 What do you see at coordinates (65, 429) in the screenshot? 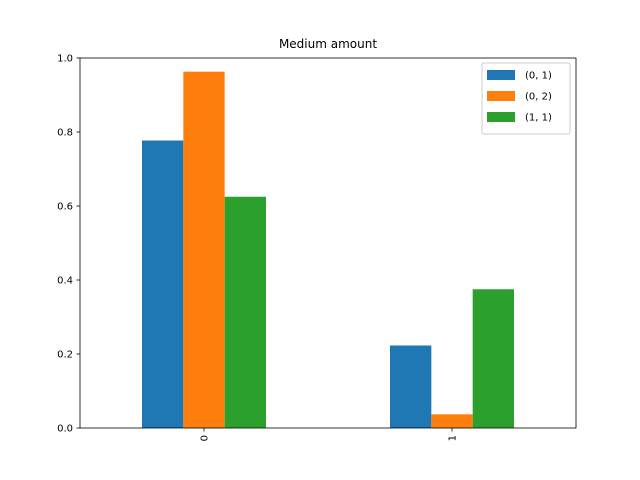
I see `y-tick-label: 0.0` at bounding box center [65, 429].